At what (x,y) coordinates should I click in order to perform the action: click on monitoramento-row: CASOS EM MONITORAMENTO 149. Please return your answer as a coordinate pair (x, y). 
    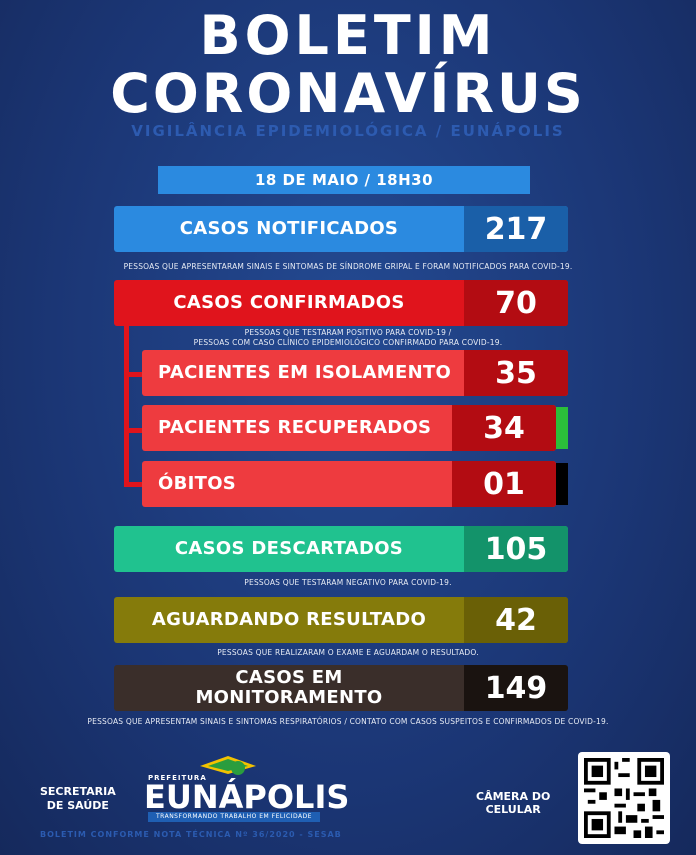
    Looking at the image, I should click on (341, 688).